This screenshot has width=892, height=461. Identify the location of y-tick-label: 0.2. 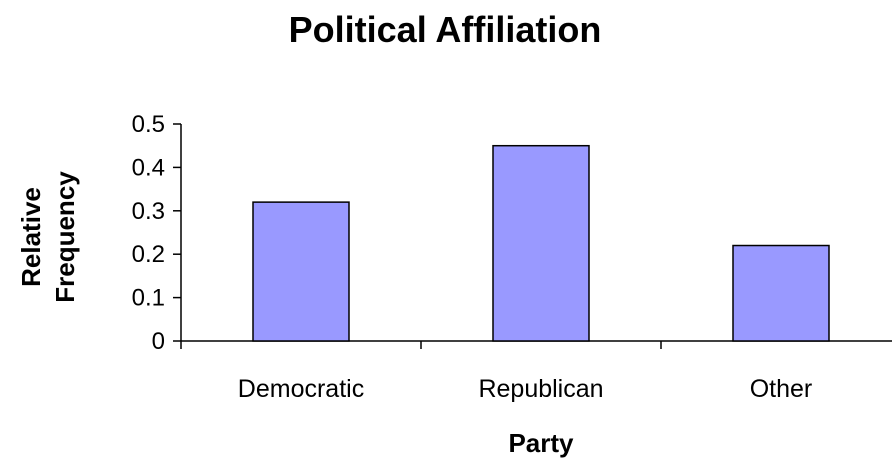
(148, 254).